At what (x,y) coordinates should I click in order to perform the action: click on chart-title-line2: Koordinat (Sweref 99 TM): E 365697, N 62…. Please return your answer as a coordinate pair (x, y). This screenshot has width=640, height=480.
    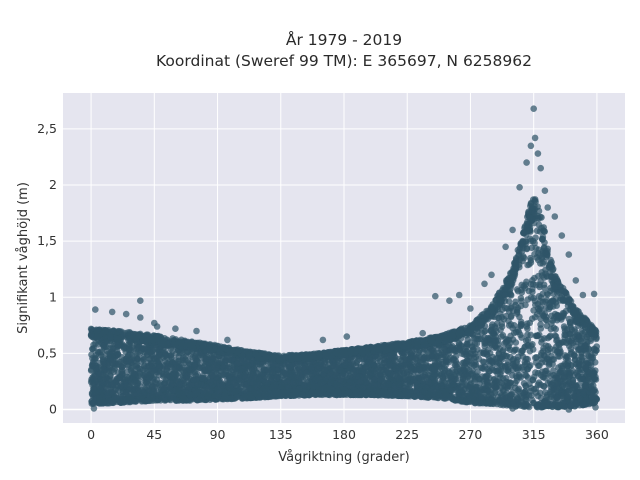
    Looking at the image, I should click on (344, 61).